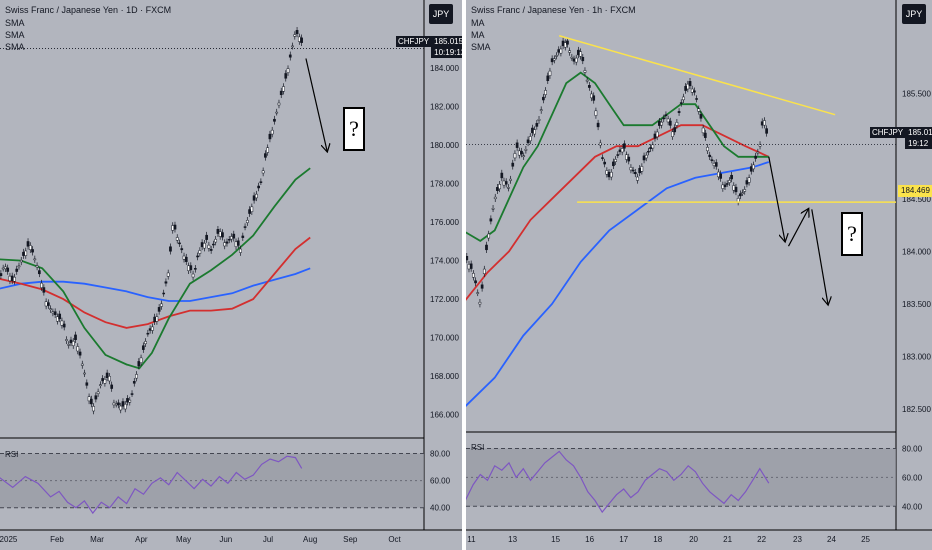 The width and height of the screenshot is (932, 550). What do you see at coordinates (444, 107) in the screenshot?
I see `y-tick-label: 182.000` at bounding box center [444, 107].